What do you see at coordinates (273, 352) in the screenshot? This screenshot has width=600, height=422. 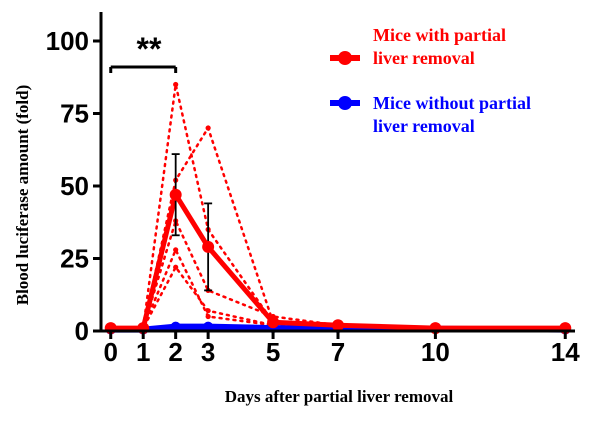 I see `x-tick-label: 5` at bounding box center [273, 352].